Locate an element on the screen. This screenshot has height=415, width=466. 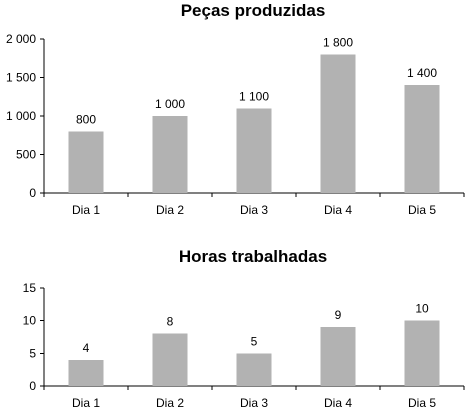
y-tick-label: 500 is located at coordinates (26, 155).